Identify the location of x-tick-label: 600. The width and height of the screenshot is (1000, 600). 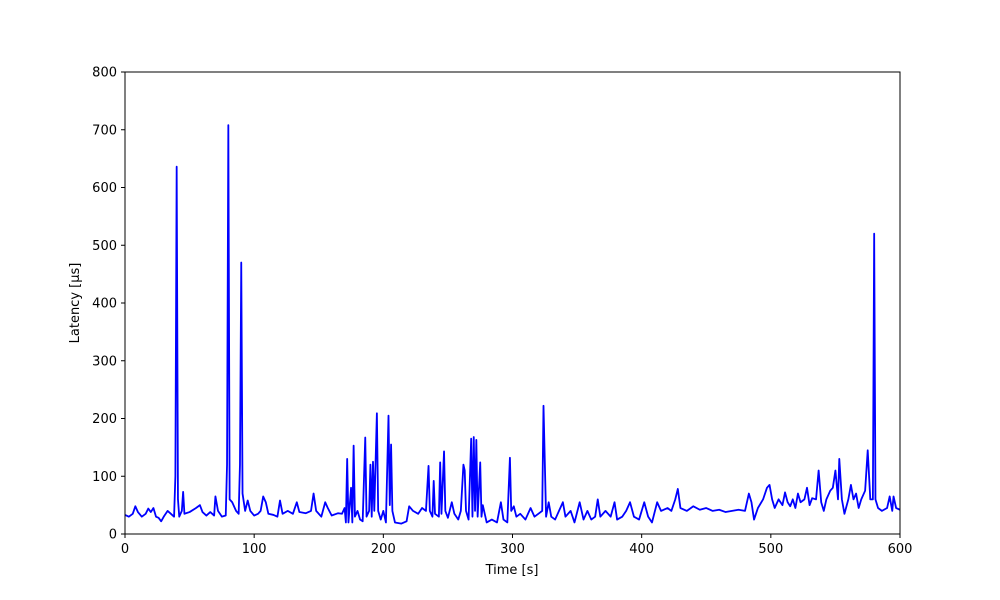
(900, 549).